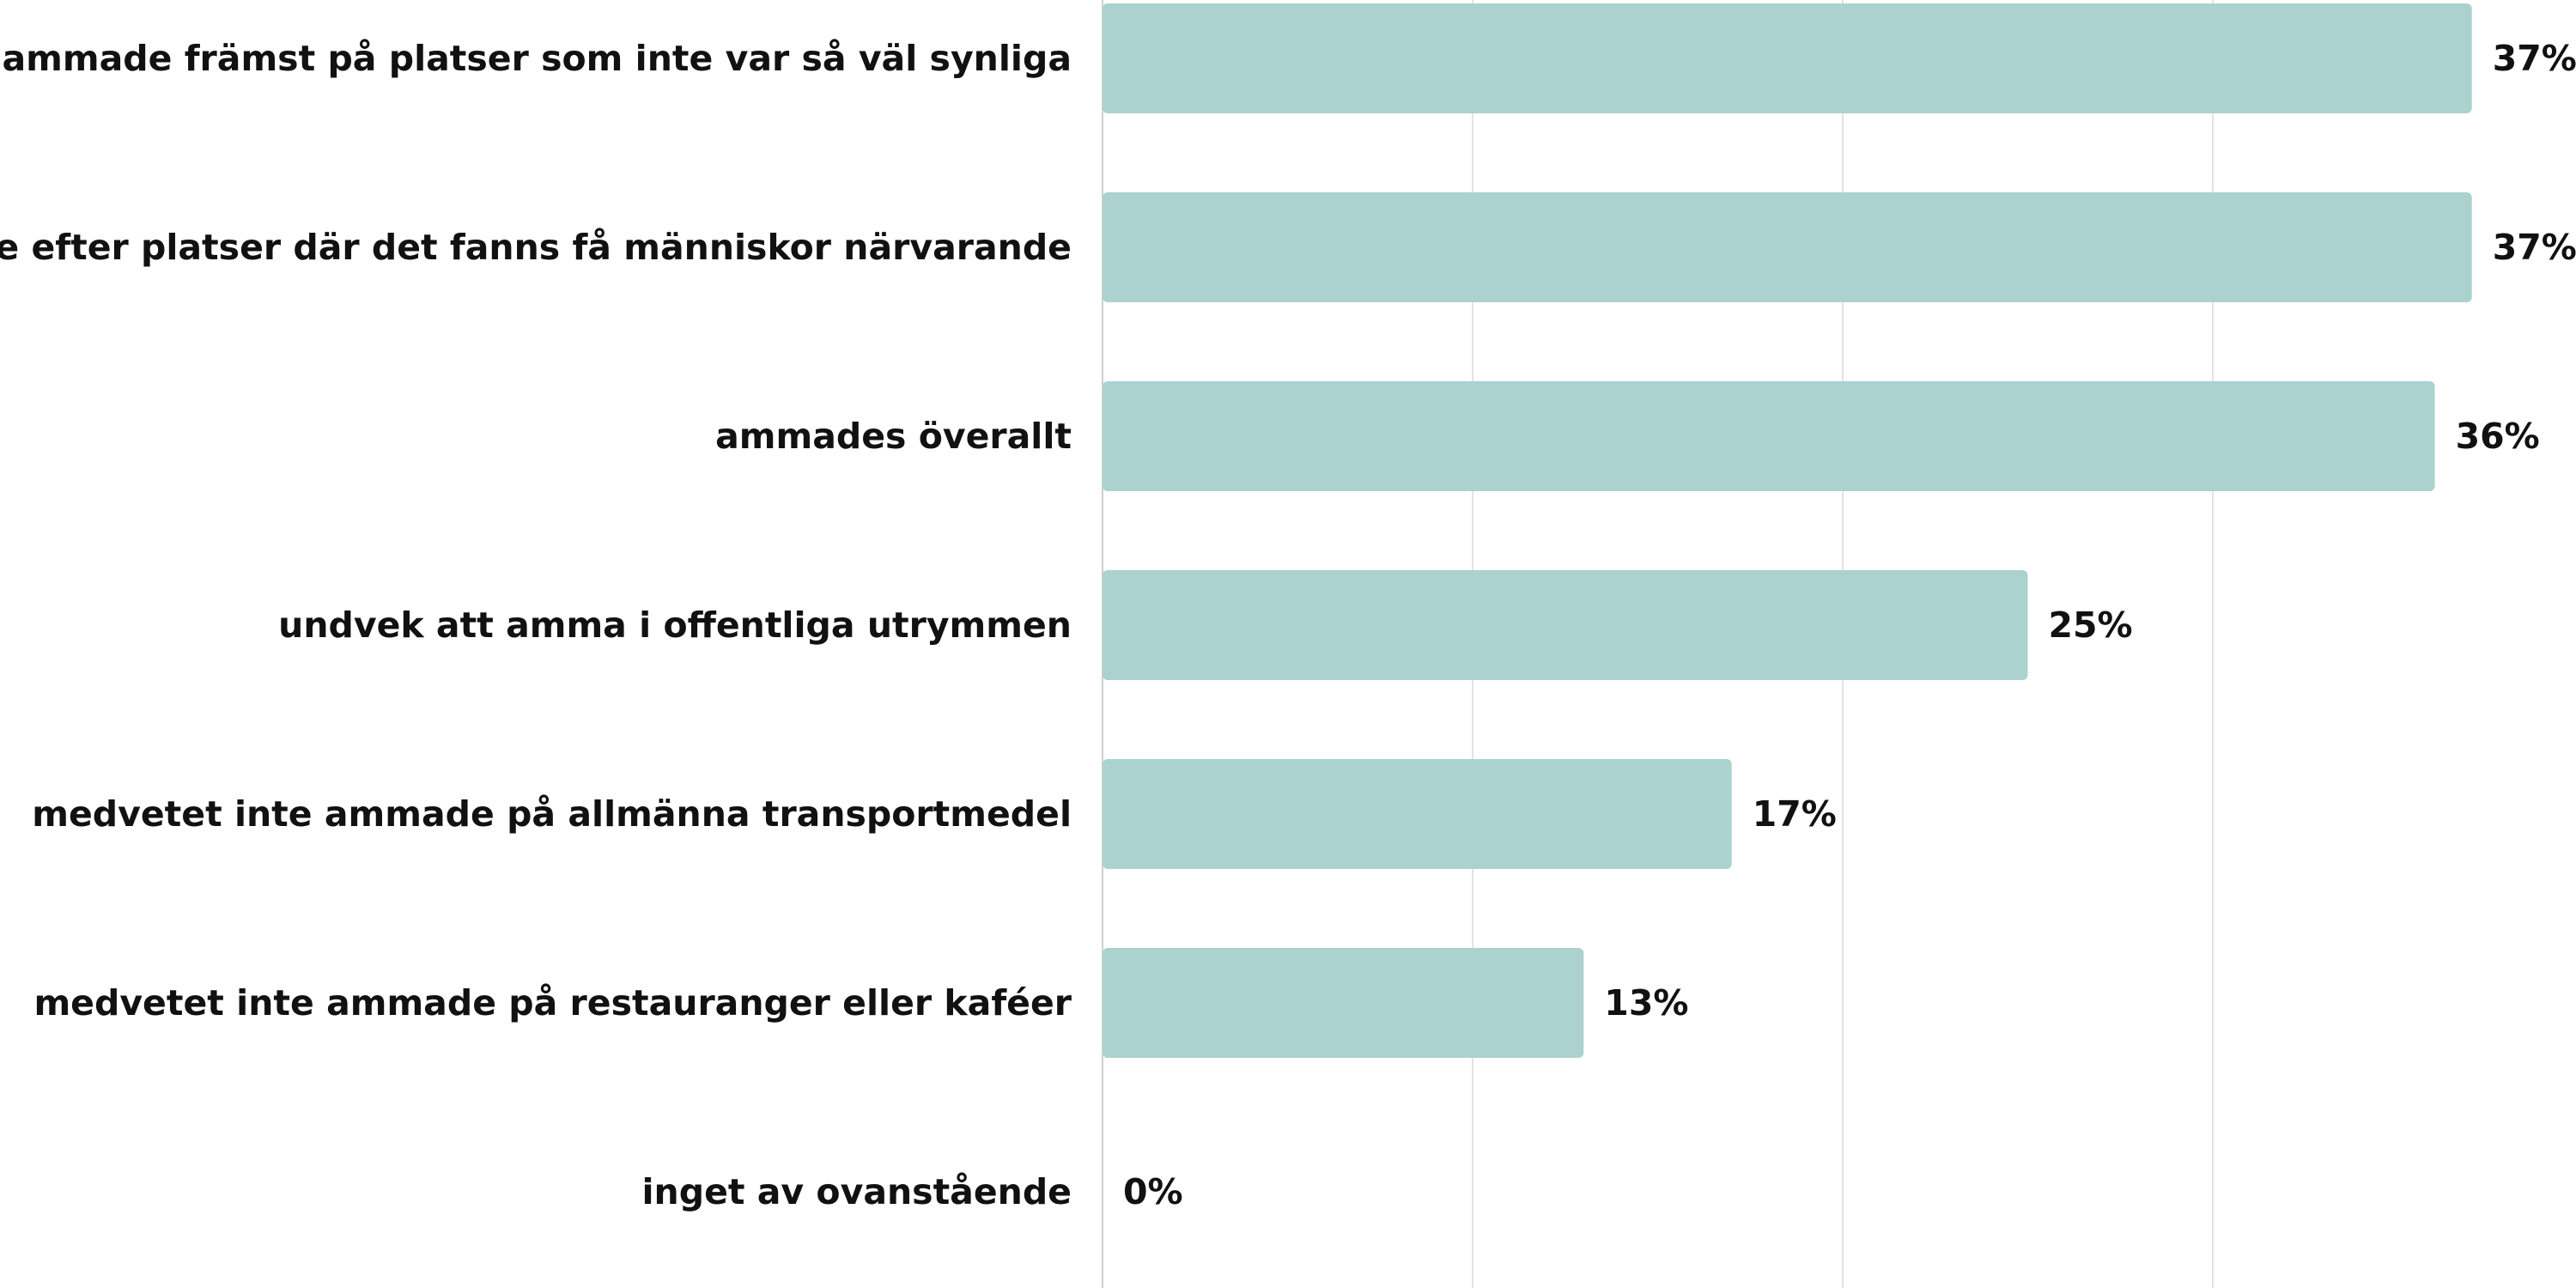  Describe the element at coordinates (1646, 1003) in the screenshot. I see `value-label-5: 13%` at that location.